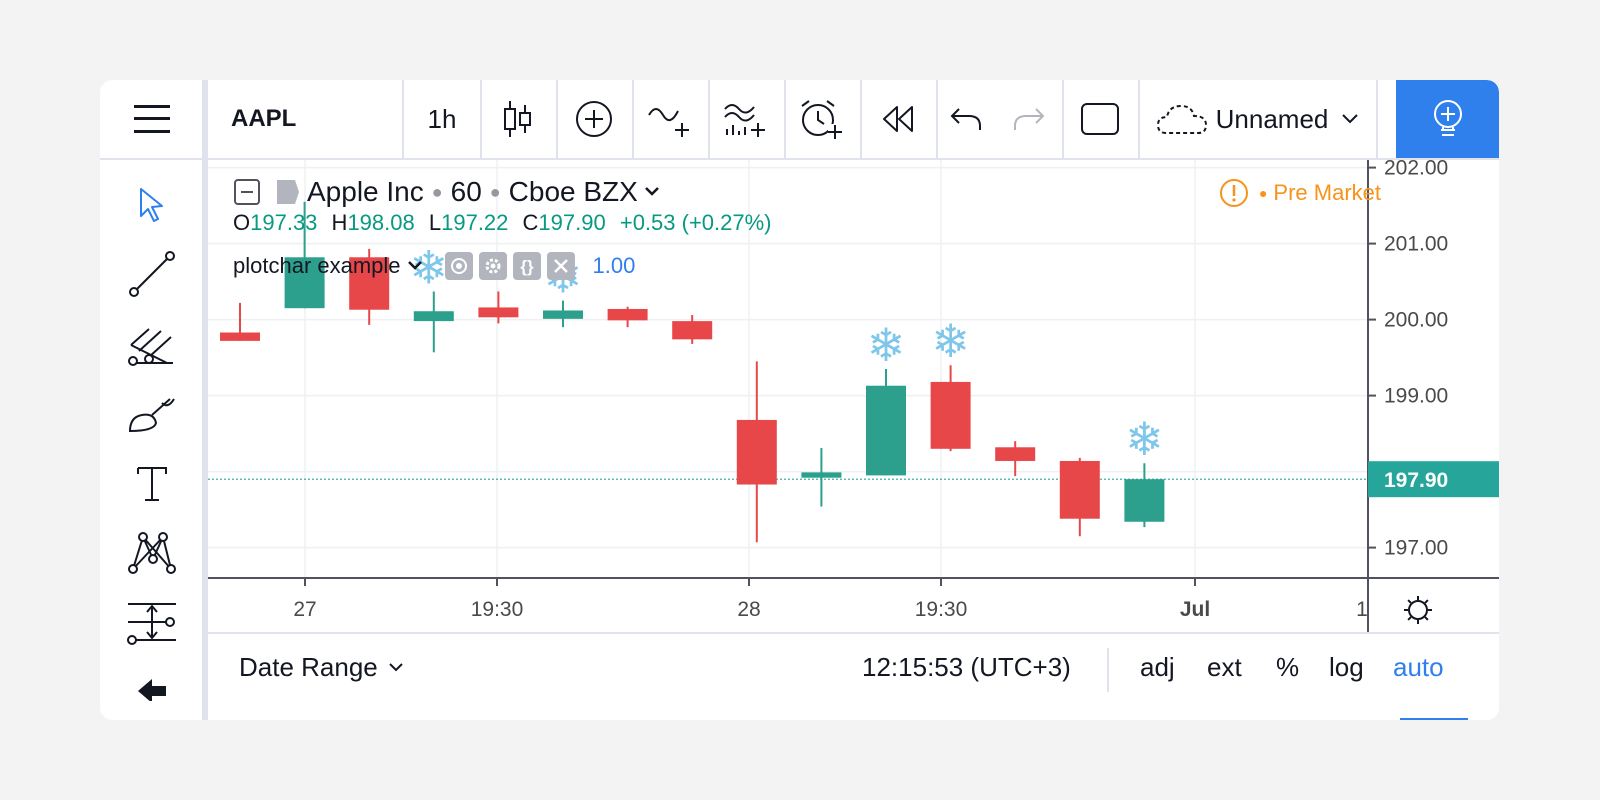  What do you see at coordinates (1416, 396) in the screenshot?
I see `price-tick-label: 199.00` at bounding box center [1416, 396].